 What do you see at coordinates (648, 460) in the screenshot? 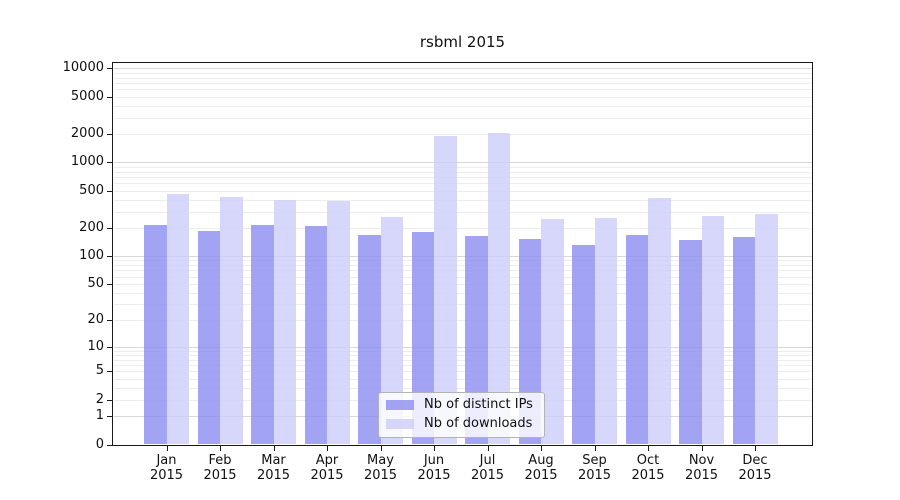
I see `x-tick-label-line: Oct` at bounding box center [648, 460].